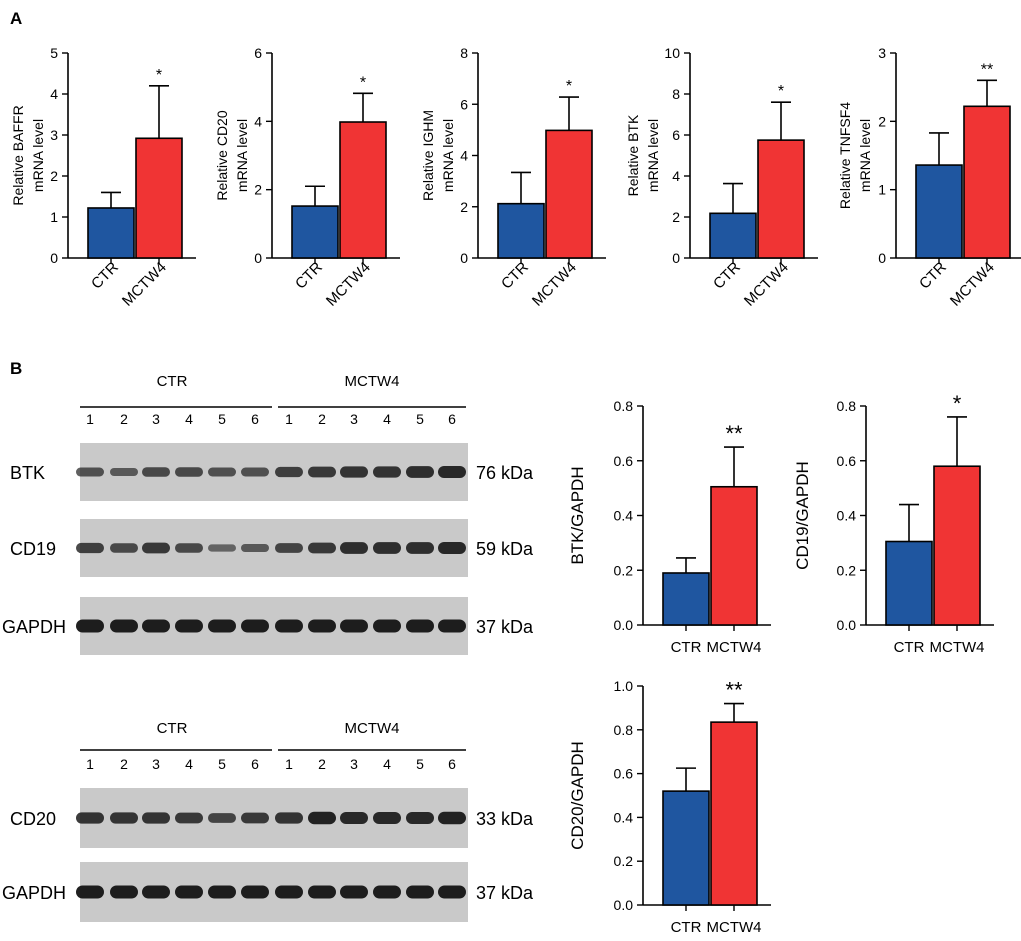 The height and width of the screenshot is (941, 1021). Describe the element at coordinates (847, 570) in the screenshot. I see `y-tick-label: 0.2` at that location.